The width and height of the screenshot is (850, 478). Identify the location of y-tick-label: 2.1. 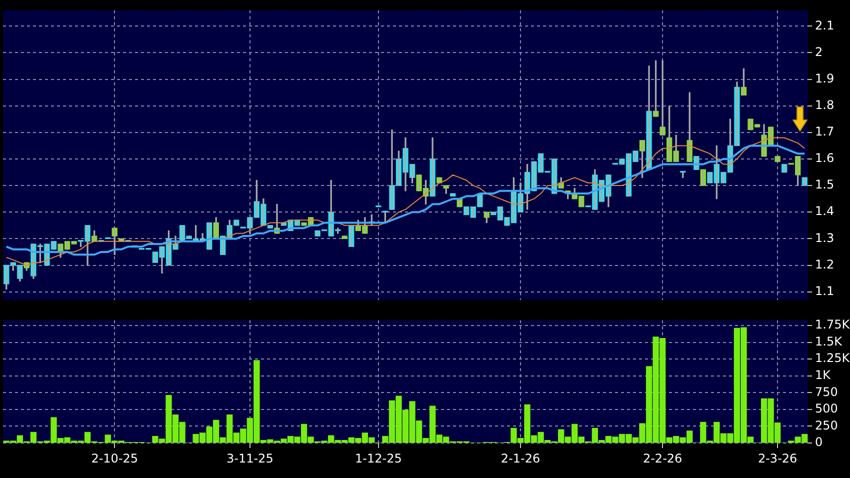
(824, 25).